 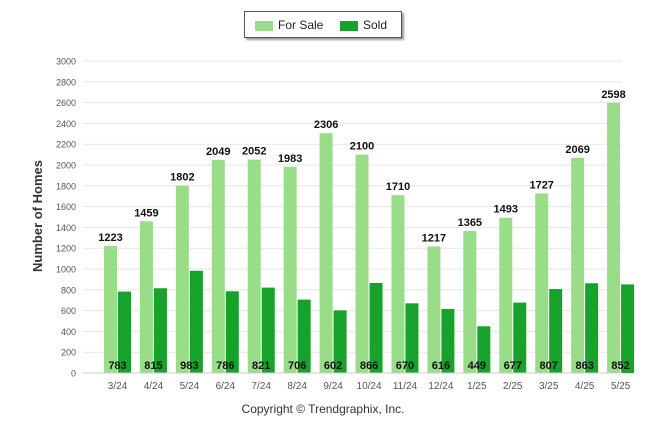 I want to click on y-tick-label: 1400, so click(x=66, y=228).